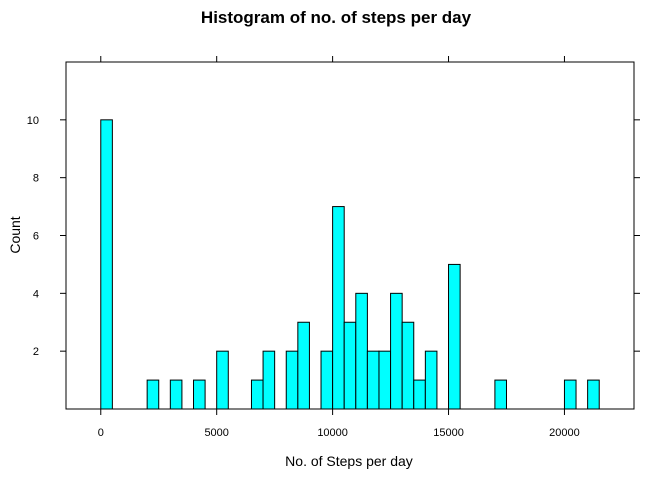 Image resolution: width=672 pixels, height=480 pixels. Describe the element at coordinates (15, 234) in the screenshot. I see `y-axis-label: Count` at that location.